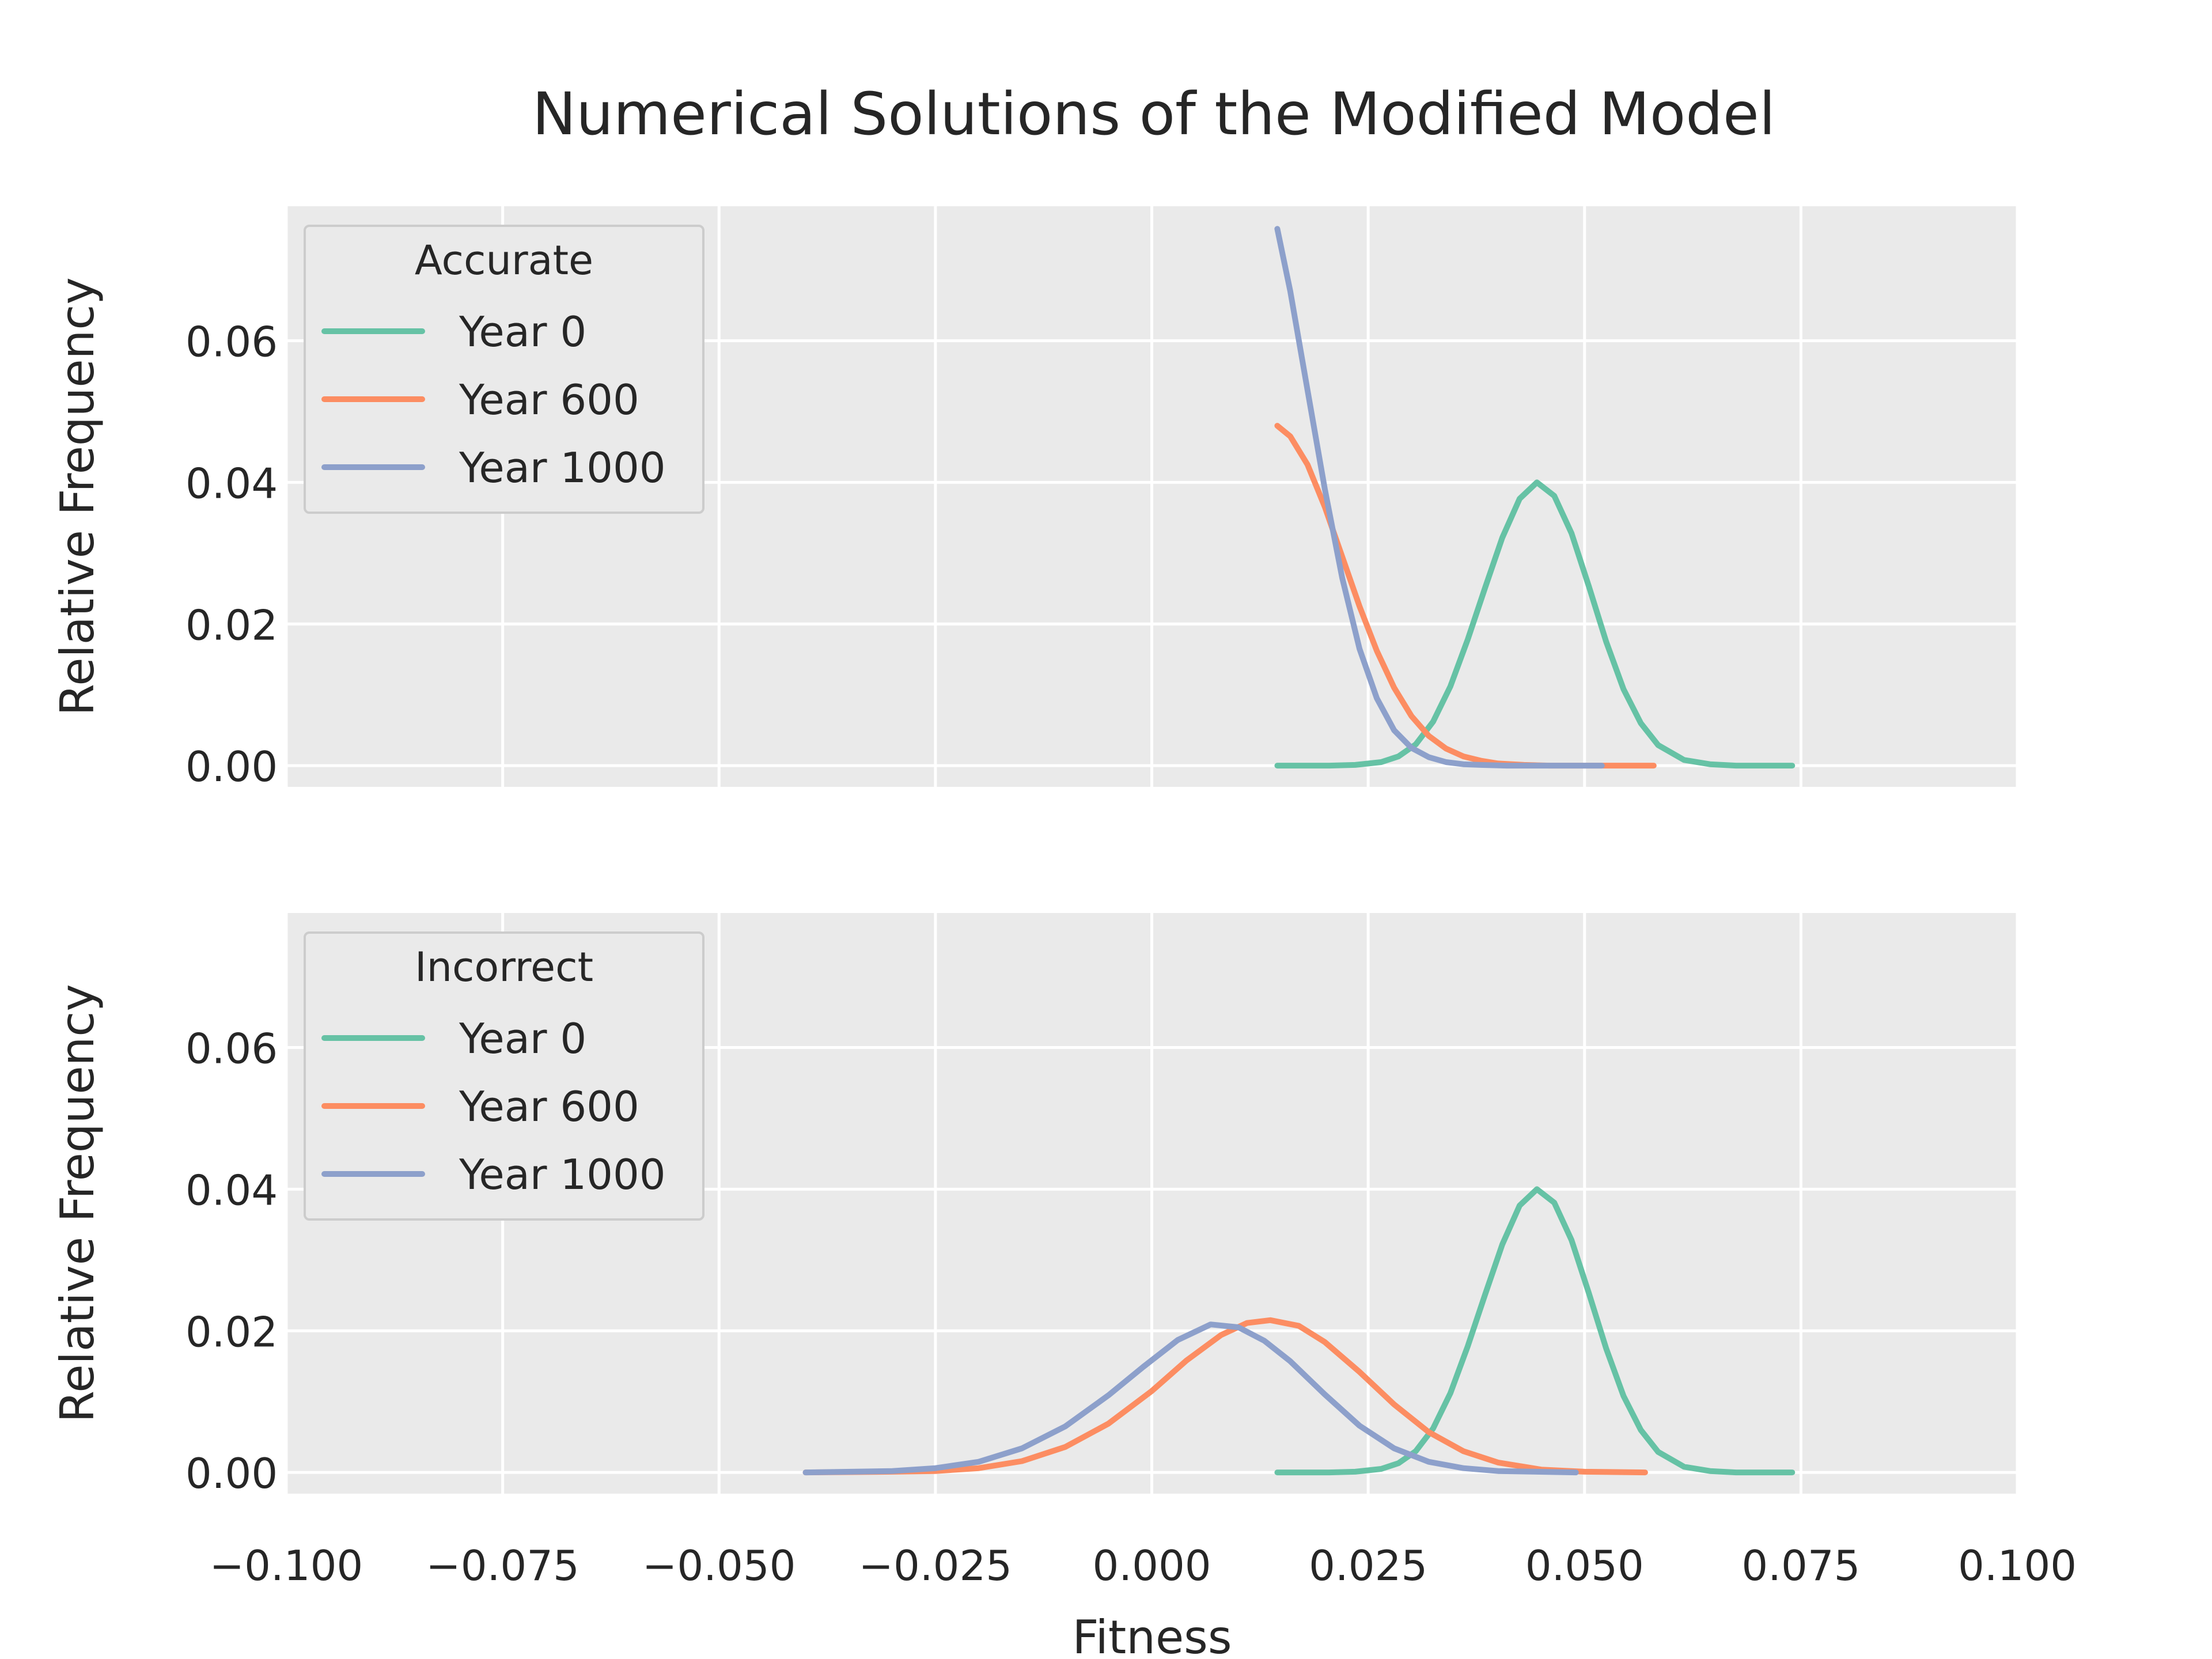 The width and height of the screenshot is (2212, 1659). What do you see at coordinates (1368, 1565) in the screenshot?
I see `x-tick-label: 0.025` at bounding box center [1368, 1565].